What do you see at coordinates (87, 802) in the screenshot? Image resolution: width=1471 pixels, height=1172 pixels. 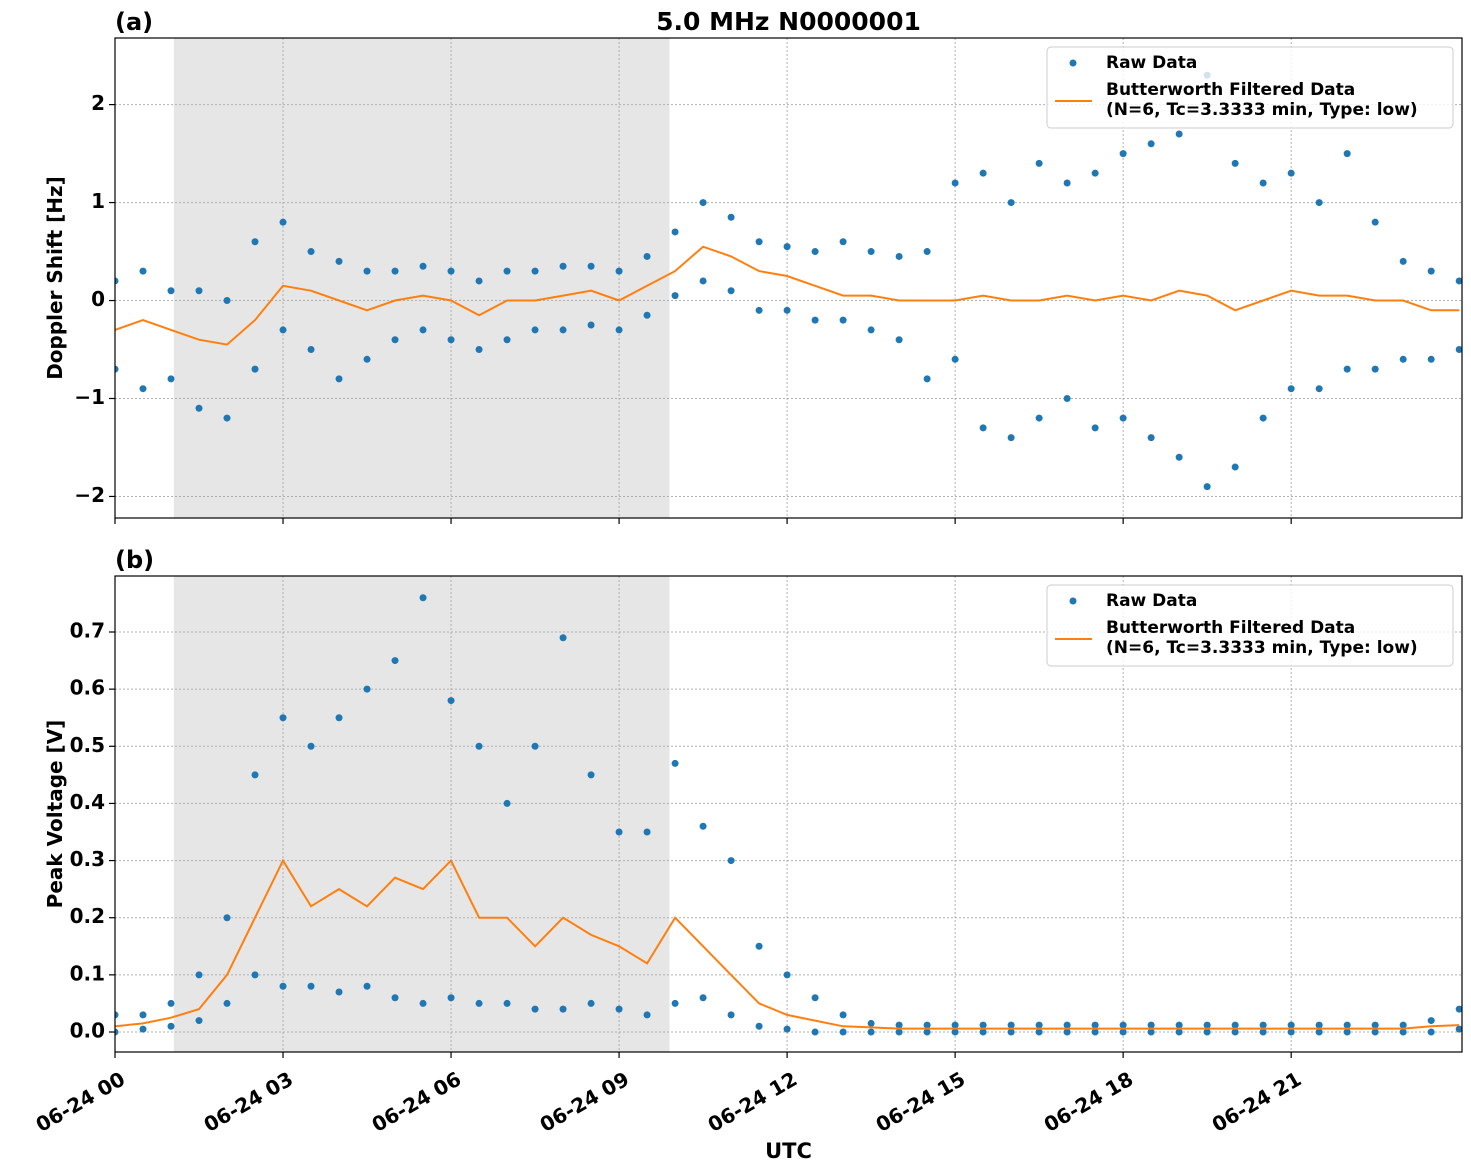 I see `y-tick-label: 0.4` at bounding box center [87, 802].